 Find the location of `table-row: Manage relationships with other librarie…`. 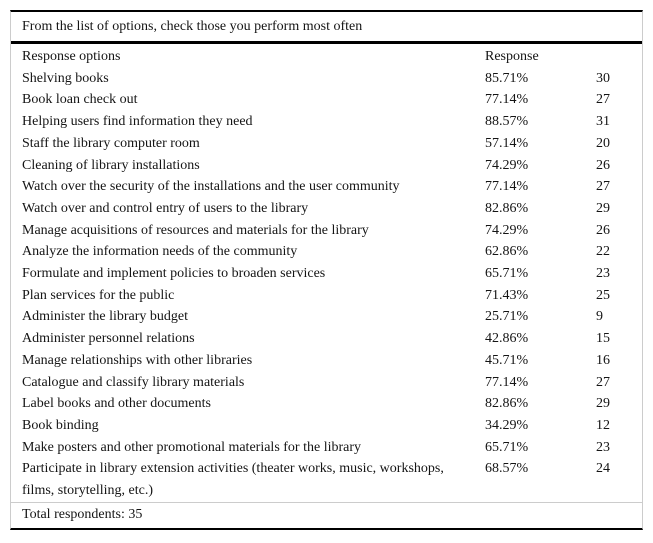

table-row: Manage relationships with other librarie… is located at coordinates (326, 361).